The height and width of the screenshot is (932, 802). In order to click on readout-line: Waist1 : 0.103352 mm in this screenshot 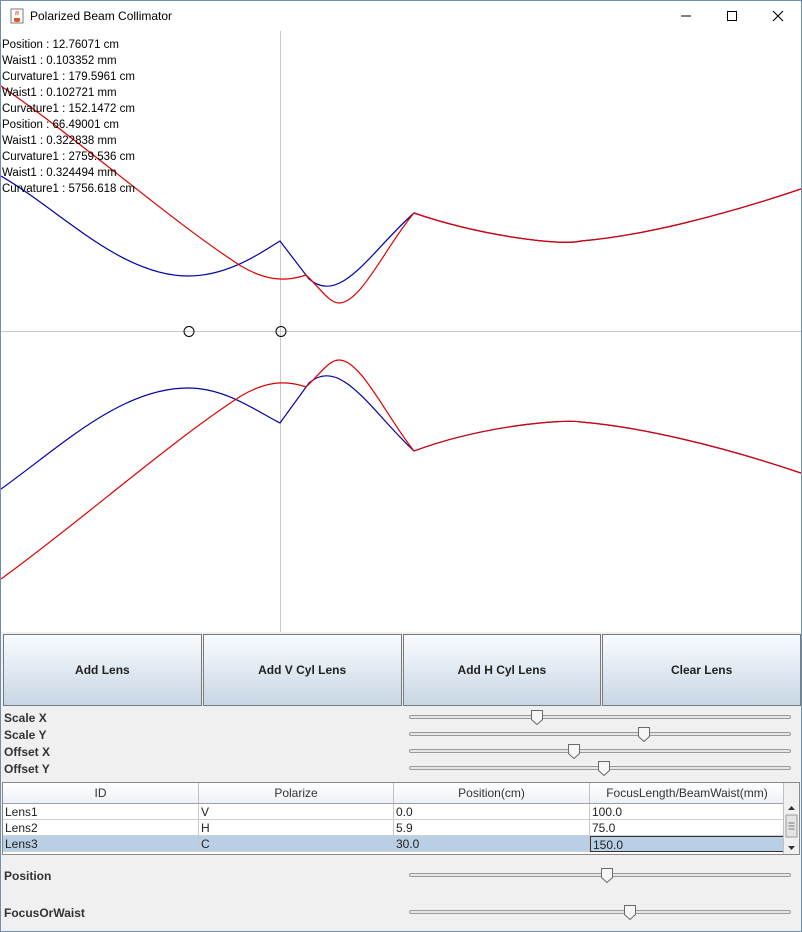, I will do `click(59, 61)`.